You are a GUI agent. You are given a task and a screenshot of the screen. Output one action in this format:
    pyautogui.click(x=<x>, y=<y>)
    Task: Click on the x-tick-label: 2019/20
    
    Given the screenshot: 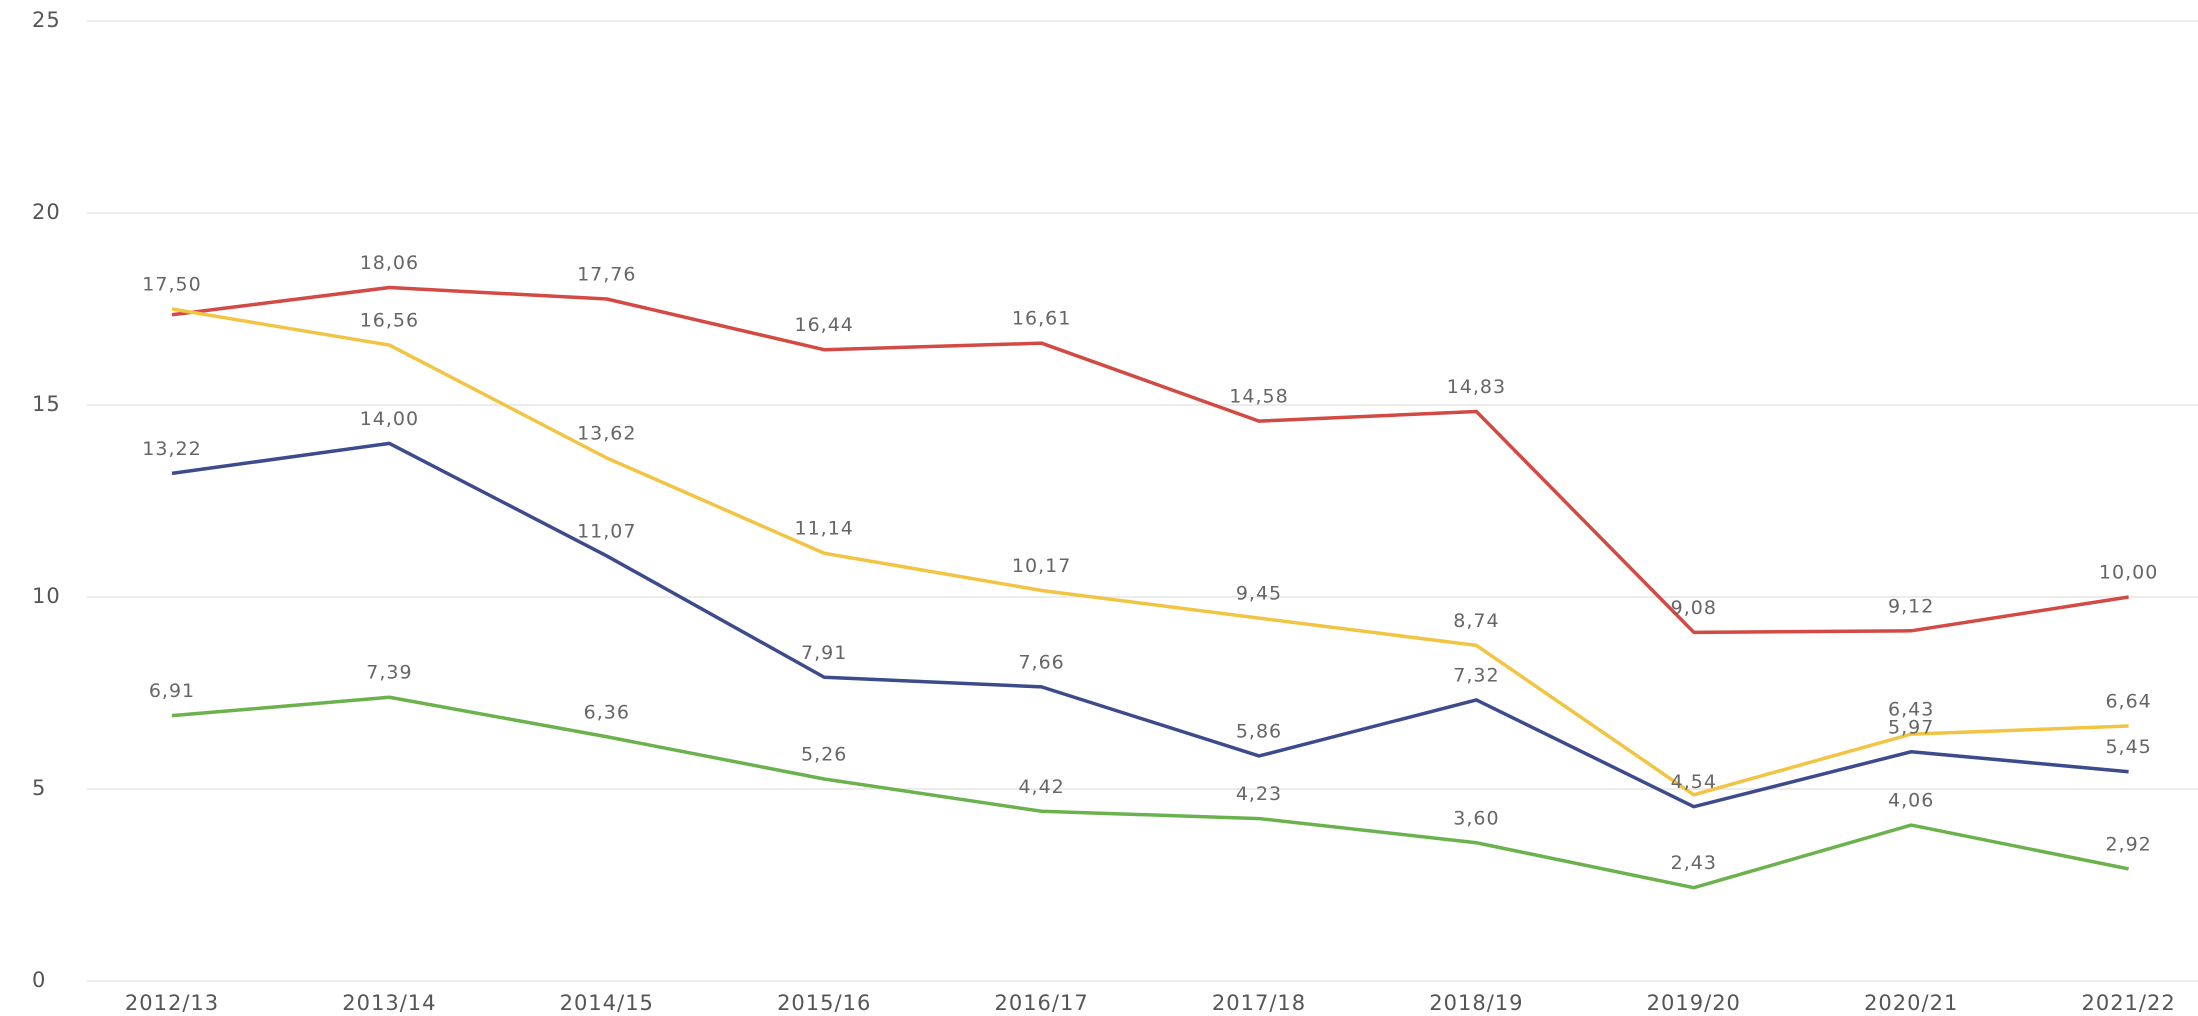 What is the action you would take?
    pyautogui.click(x=1694, y=1003)
    